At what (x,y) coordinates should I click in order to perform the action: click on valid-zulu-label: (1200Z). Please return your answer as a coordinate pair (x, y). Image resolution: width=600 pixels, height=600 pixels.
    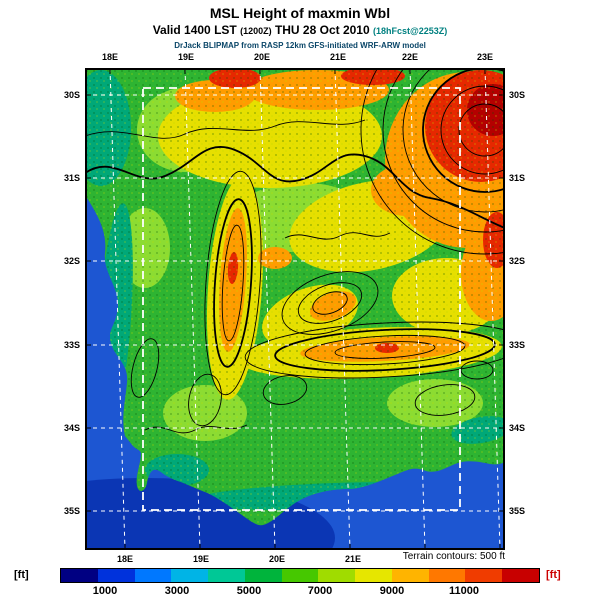
    Looking at the image, I should click on (256, 31).